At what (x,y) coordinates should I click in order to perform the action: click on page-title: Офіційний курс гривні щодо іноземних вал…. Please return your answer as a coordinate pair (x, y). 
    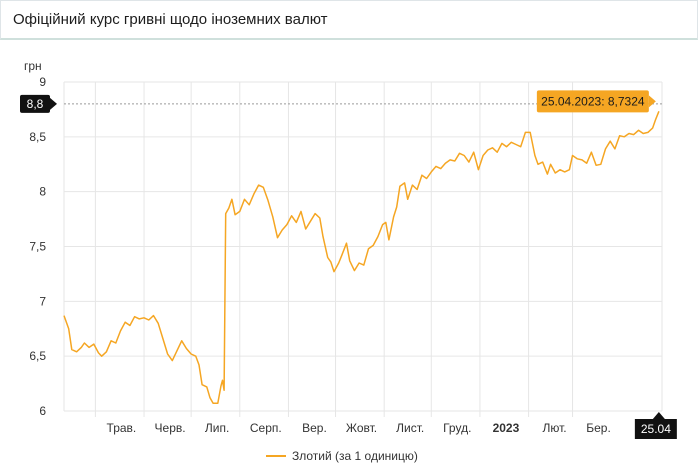
    Looking at the image, I should click on (170, 19).